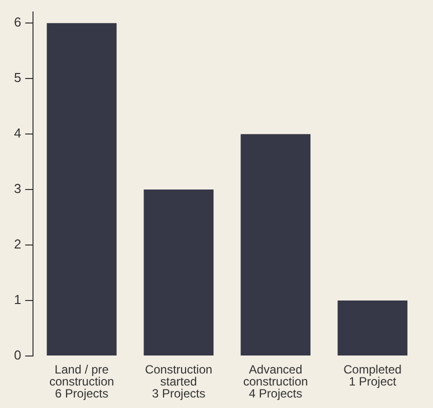  Describe the element at coordinates (18, 244) in the screenshot. I see `y-tick-label: 2` at that location.